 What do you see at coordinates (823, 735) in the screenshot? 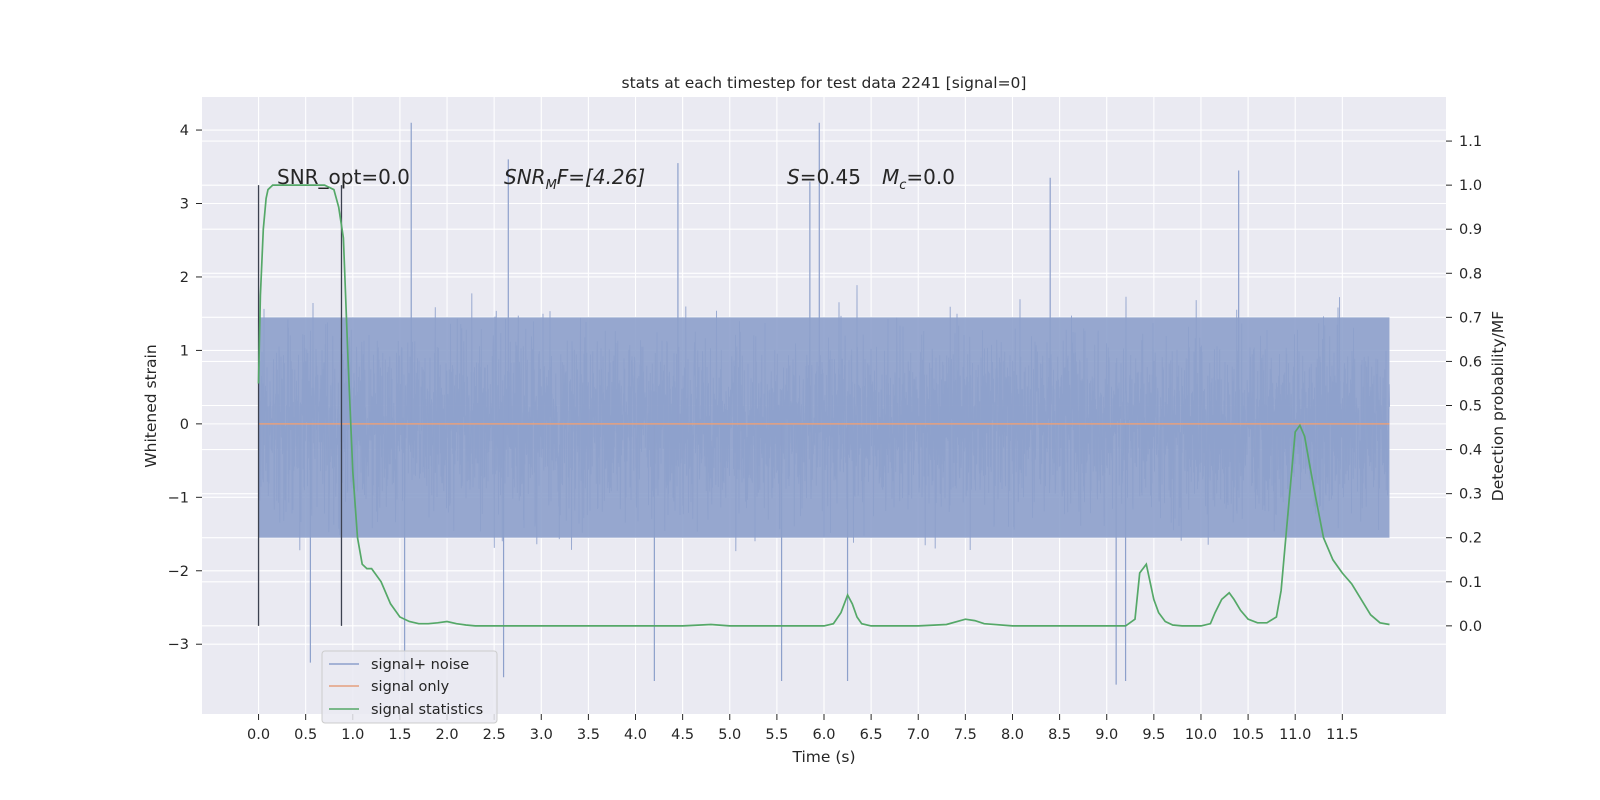
I see `x-tick-label: 6.0` at bounding box center [823, 735].